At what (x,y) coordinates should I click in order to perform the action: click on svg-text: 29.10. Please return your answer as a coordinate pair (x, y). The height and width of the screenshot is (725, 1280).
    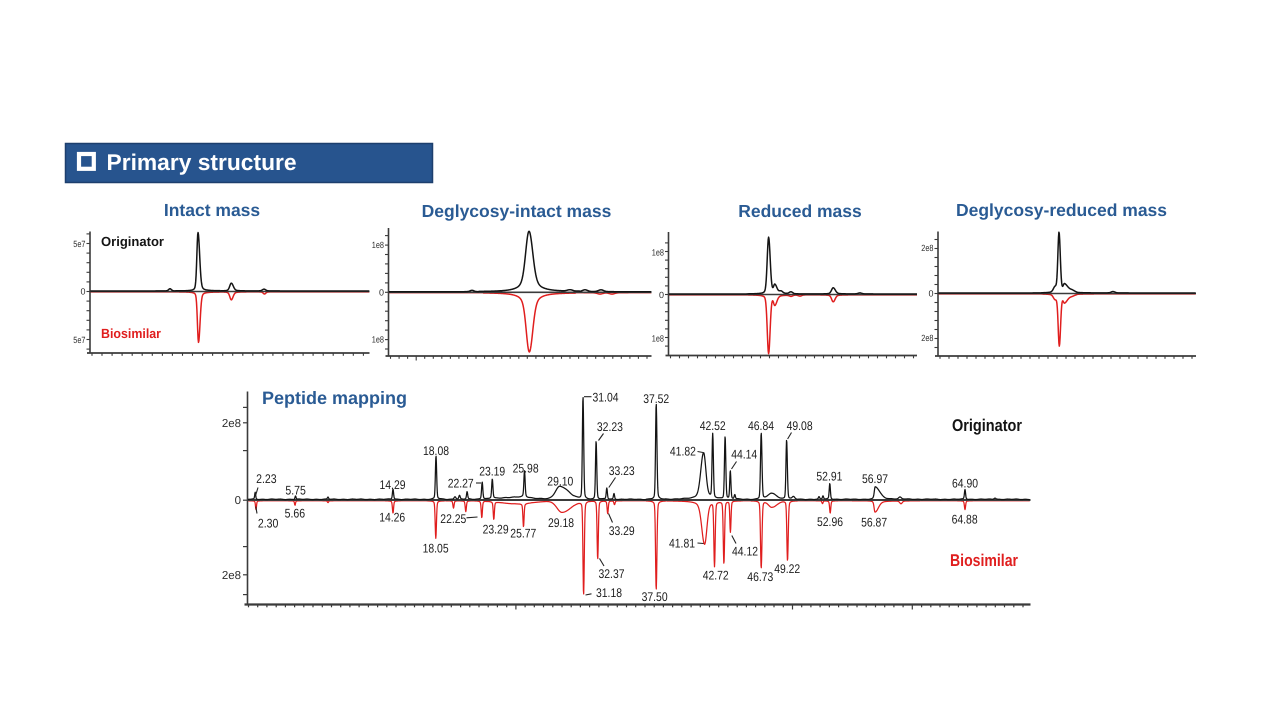
    Looking at the image, I should click on (560, 481).